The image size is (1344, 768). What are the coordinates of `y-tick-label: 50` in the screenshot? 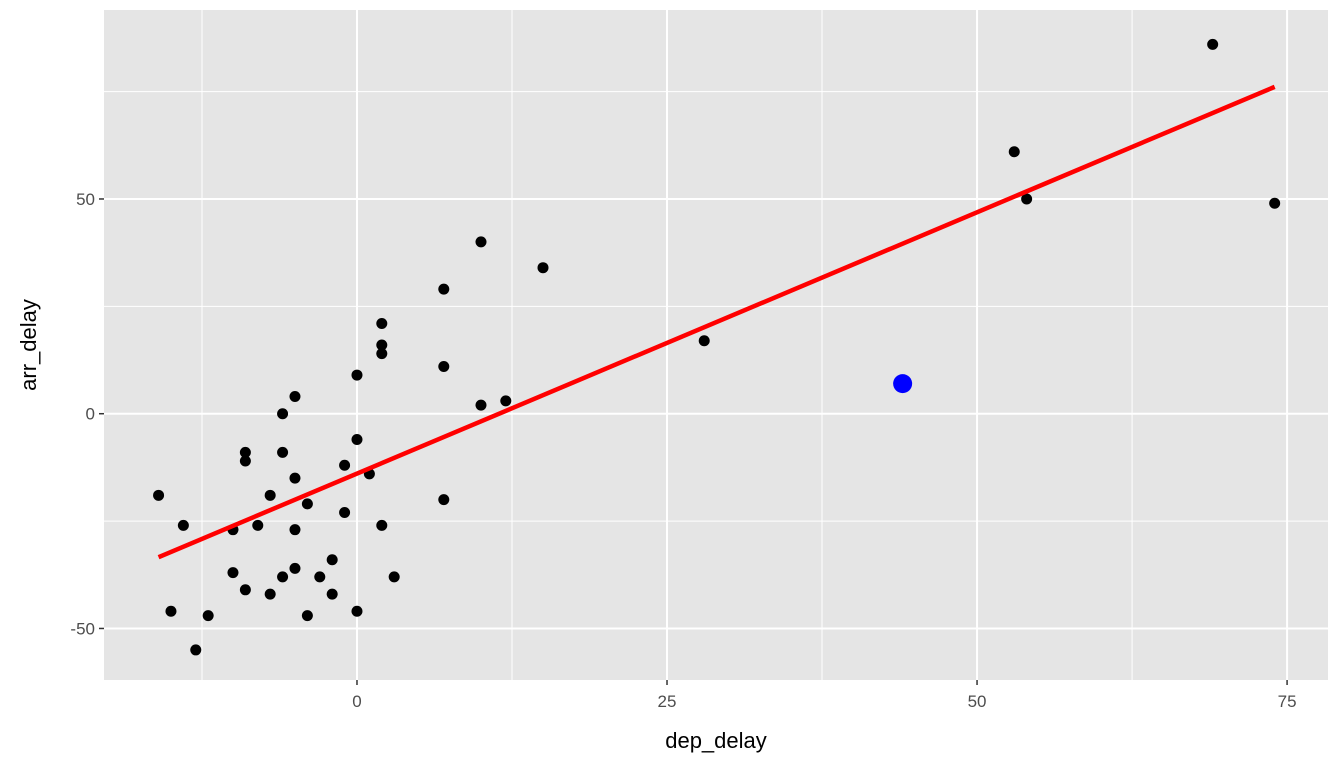 It's located at (85, 199).